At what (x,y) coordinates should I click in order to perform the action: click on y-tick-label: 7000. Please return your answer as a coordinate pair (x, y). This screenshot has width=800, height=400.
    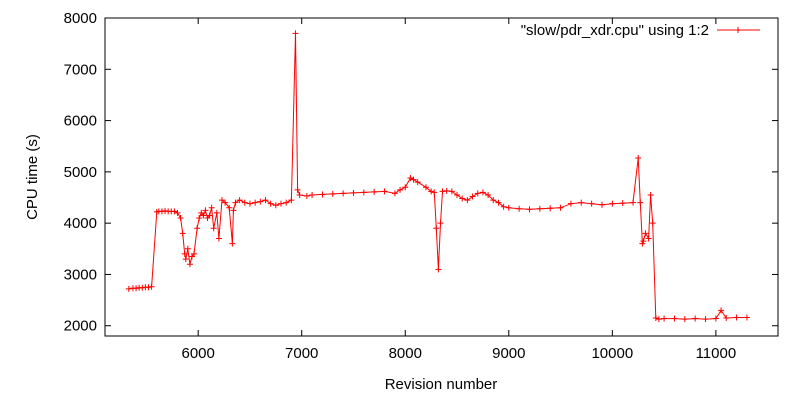
    Looking at the image, I should click on (80, 69).